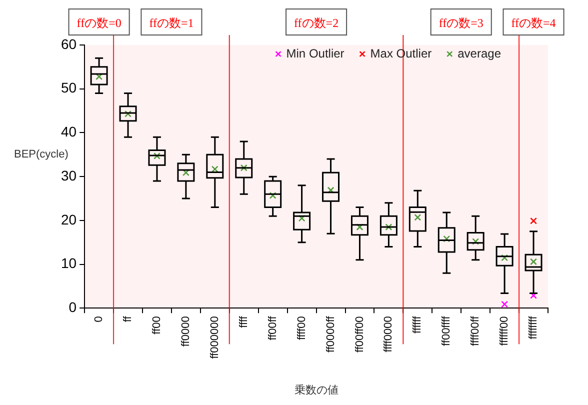  I want to click on x-tick-label: ff00, so click(157, 325).